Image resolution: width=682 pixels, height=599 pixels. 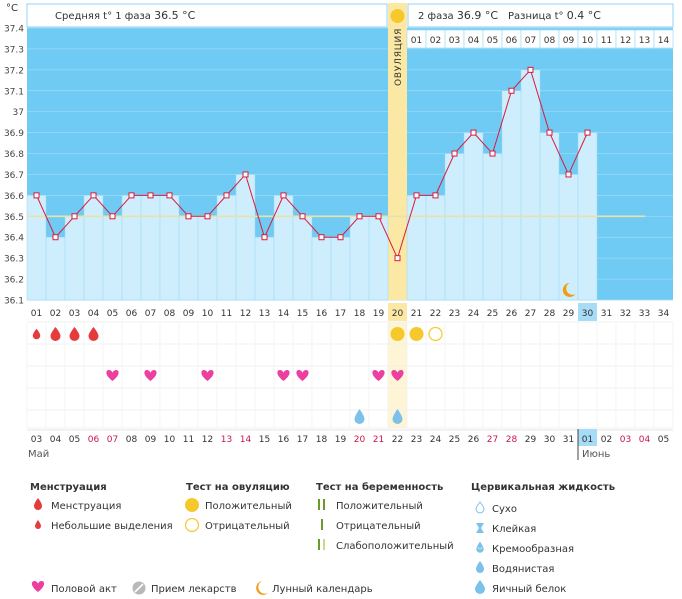 What do you see at coordinates (492, 314) in the screenshot?
I see `cycle-day-label: 25` at bounding box center [492, 314].